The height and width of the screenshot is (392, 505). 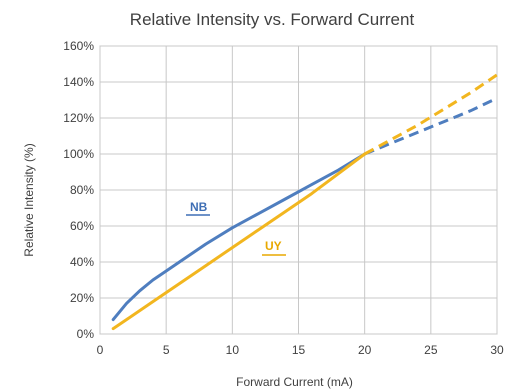 What do you see at coordinates (299, 350) in the screenshot?
I see `x-tick-label: 15` at bounding box center [299, 350].